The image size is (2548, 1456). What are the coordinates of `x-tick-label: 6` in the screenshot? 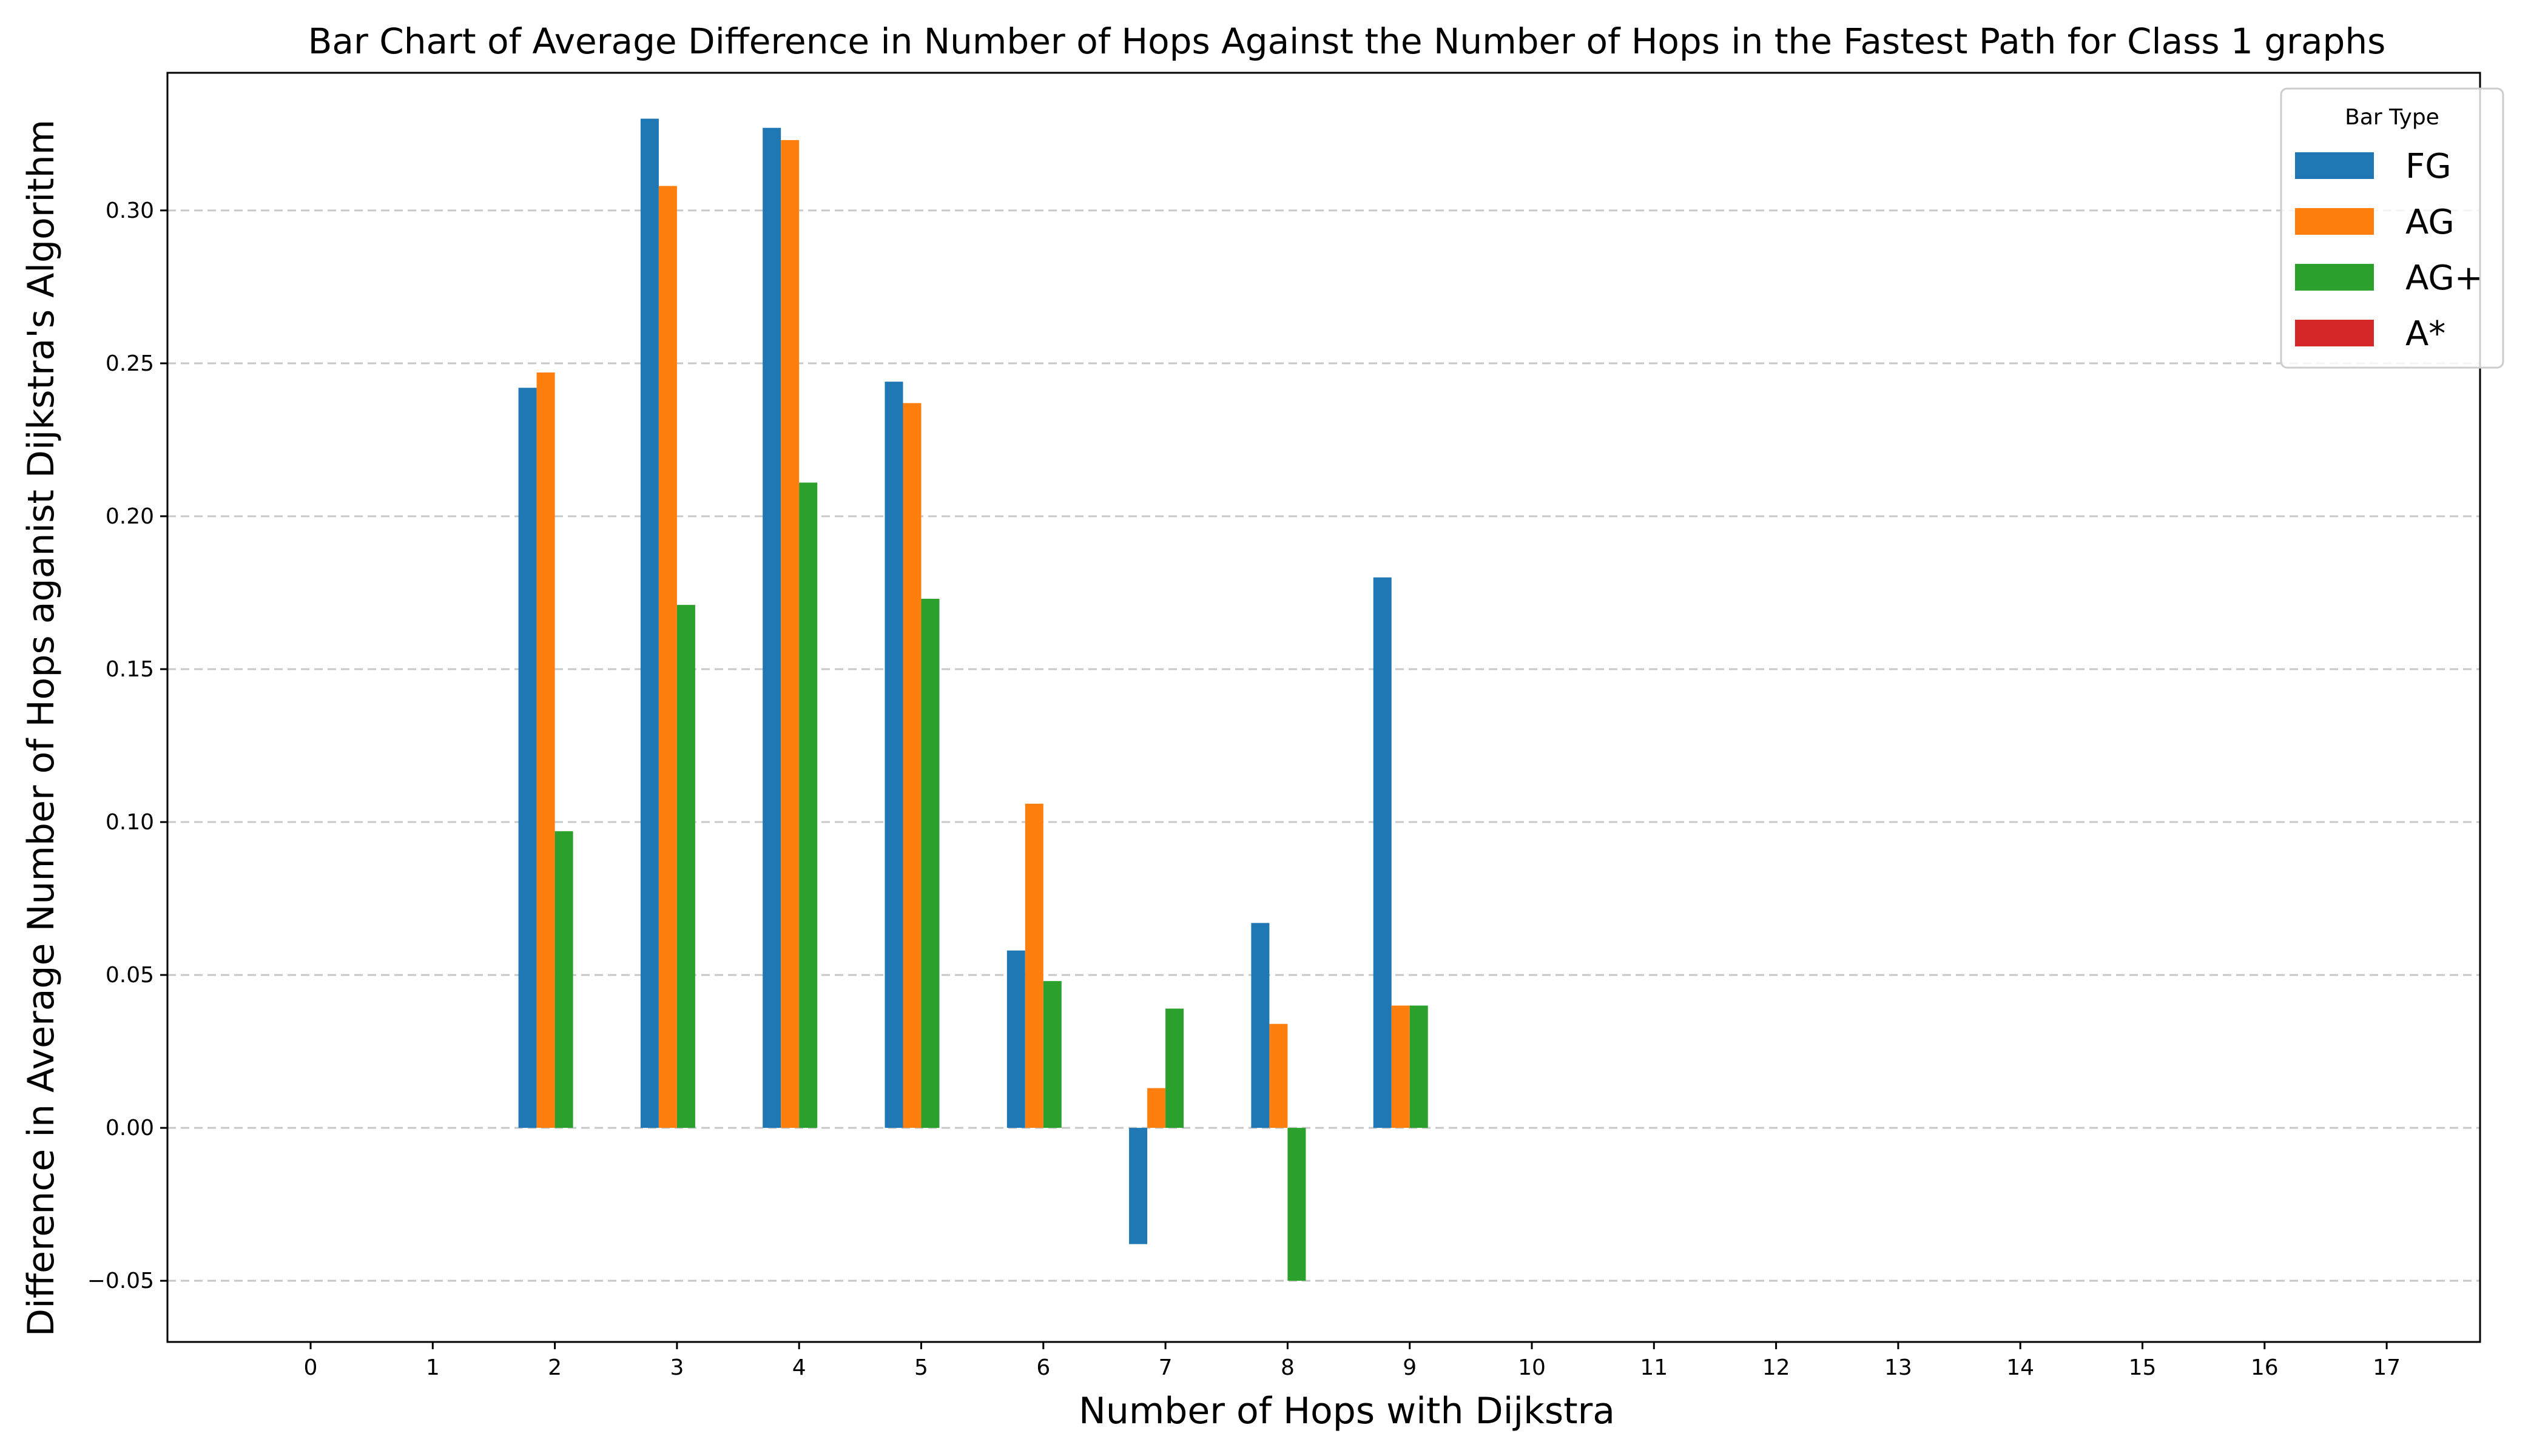 It's located at (1043, 1367).